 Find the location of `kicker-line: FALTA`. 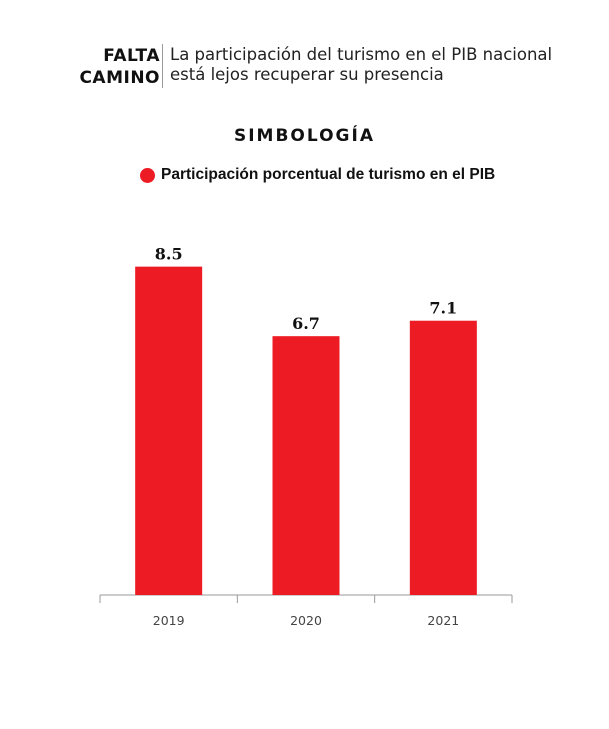

kicker-line: FALTA is located at coordinates (131, 56).